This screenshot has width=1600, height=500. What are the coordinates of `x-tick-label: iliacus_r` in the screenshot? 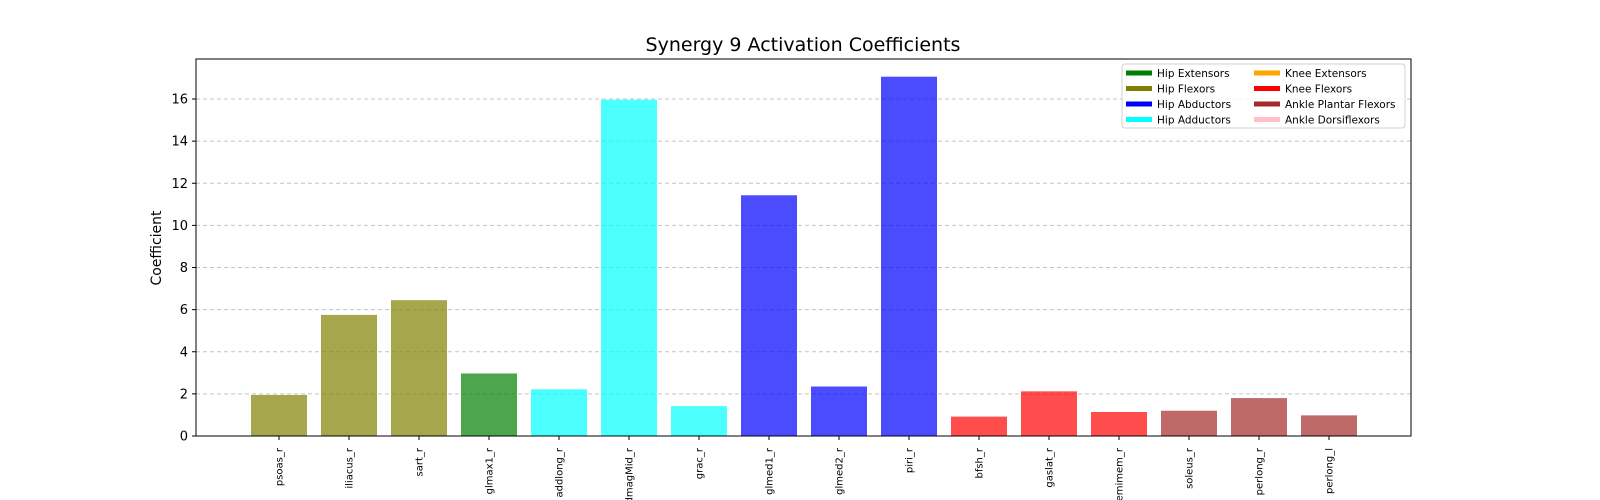 It's located at (350, 468).